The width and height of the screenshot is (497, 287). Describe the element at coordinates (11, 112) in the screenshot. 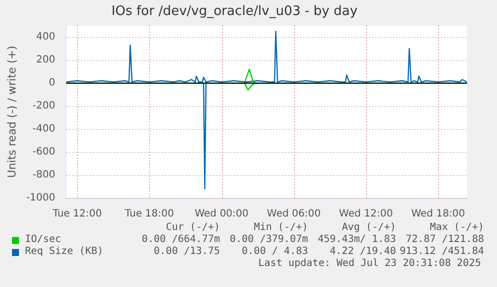

I see `y-axis-title: Units read (-) / write (+)` at that location.